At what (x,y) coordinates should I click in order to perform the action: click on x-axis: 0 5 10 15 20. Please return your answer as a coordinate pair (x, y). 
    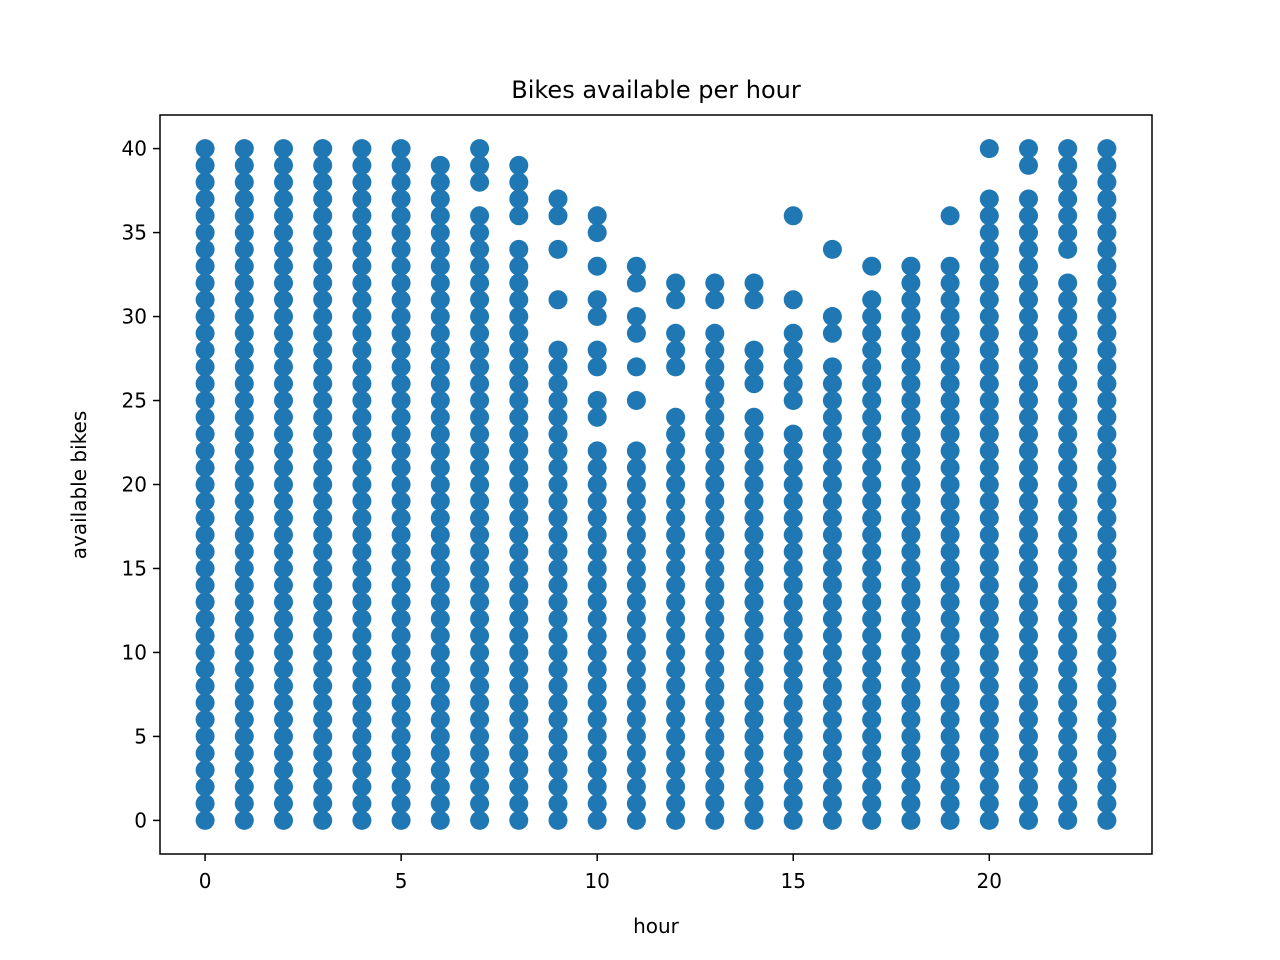
    Looking at the image, I should click on (600, 873).